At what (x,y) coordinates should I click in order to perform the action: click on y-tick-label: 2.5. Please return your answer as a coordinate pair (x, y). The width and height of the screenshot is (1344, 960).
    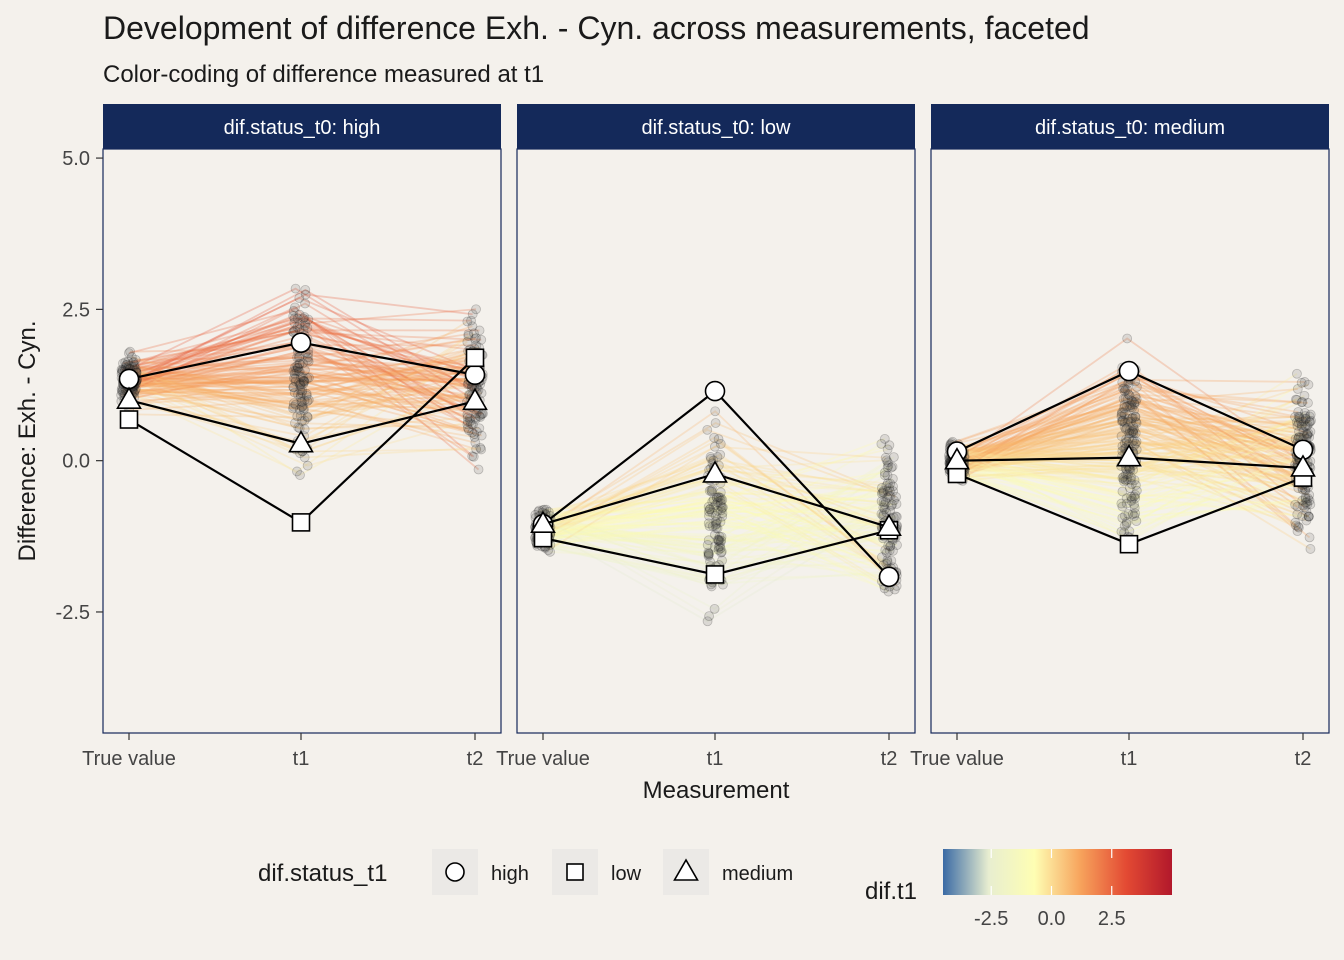
    Looking at the image, I should click on (76, 310).